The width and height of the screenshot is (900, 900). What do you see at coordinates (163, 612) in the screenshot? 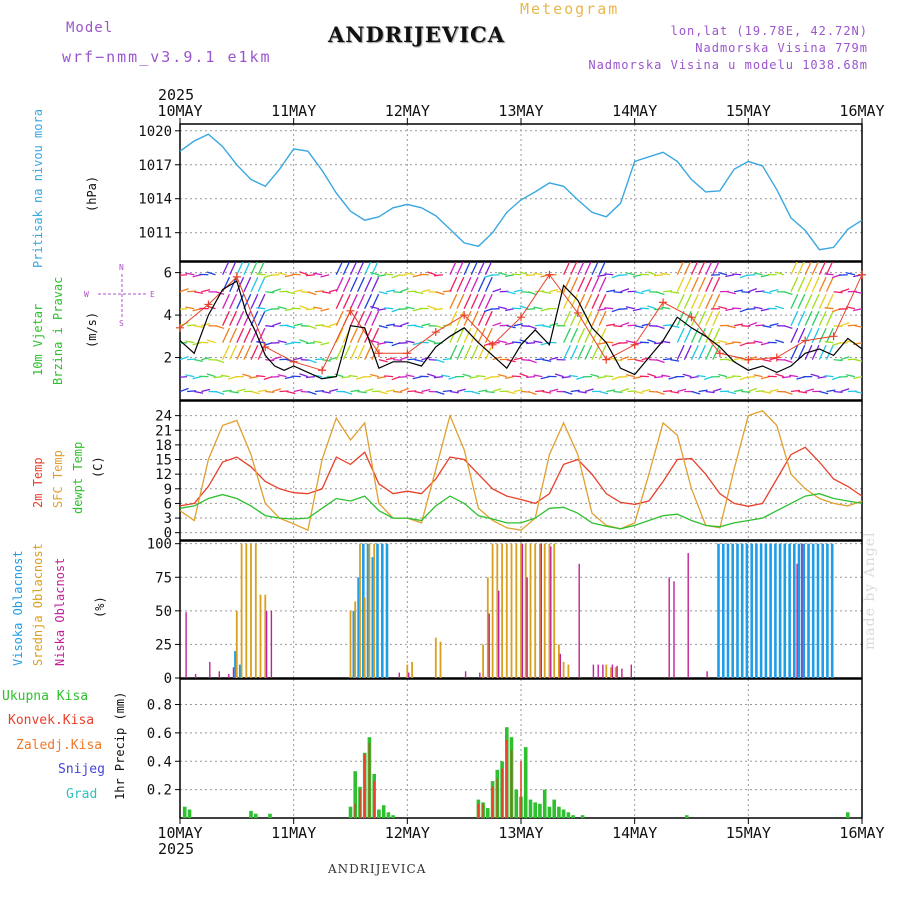
I see `y-tick-label: 50` at bounding box center [163, 612].